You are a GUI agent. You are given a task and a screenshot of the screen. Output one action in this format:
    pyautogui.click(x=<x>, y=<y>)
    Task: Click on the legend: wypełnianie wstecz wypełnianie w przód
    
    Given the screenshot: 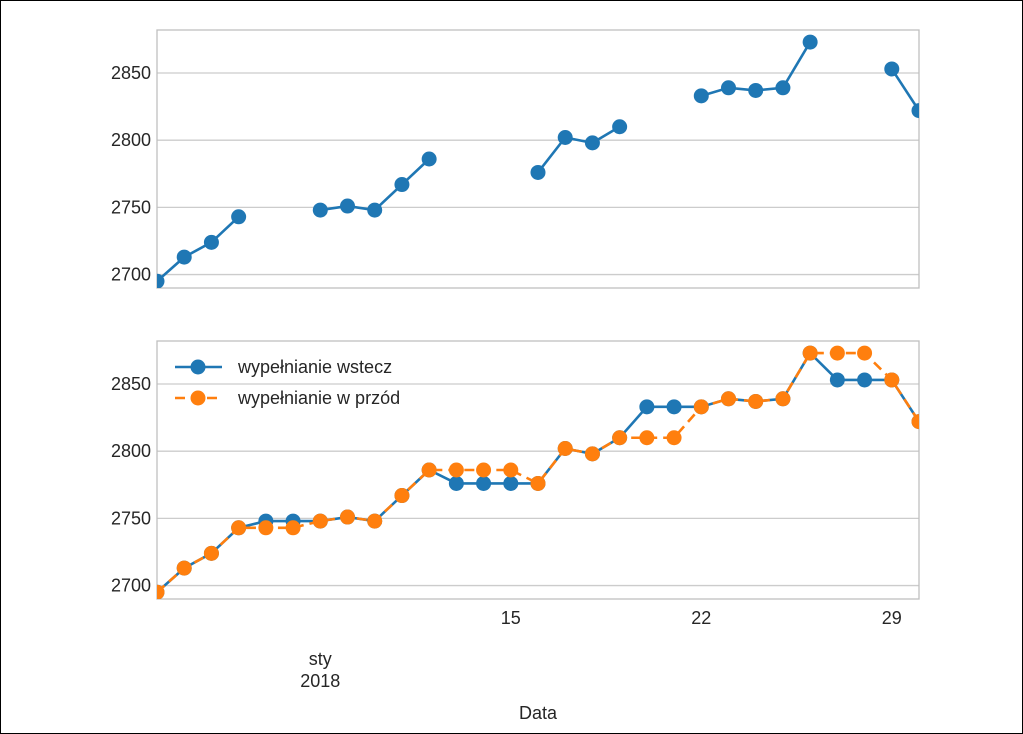 What is the action you would take?
    pyautogui.click(x=287, y=382)
    